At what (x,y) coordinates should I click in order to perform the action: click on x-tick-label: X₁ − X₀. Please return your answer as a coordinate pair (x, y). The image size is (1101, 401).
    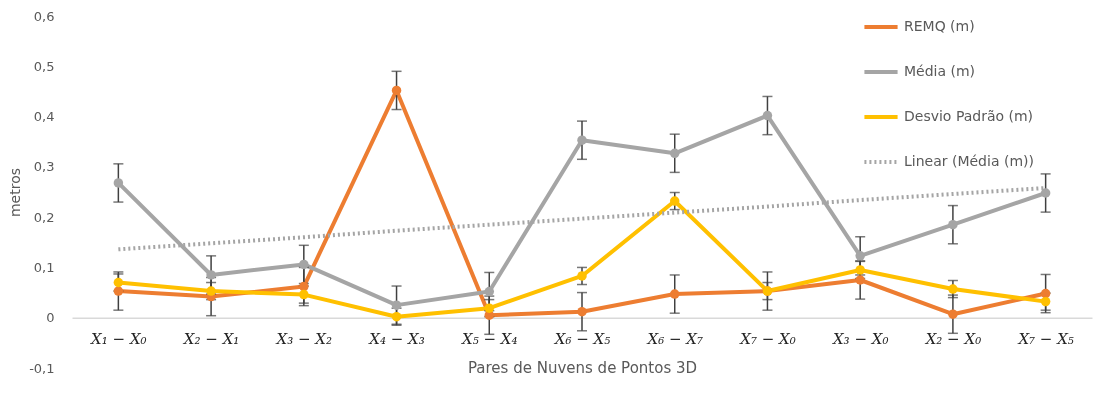
    Looking at the image, I should click on (118, 339).